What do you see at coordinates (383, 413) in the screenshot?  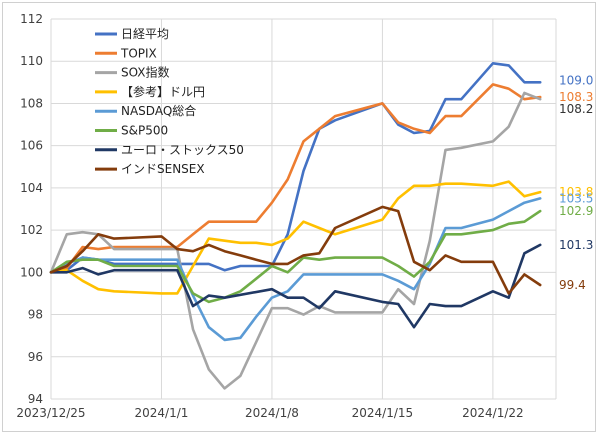 I see `x-tick-label: 2024/1/15` at bounding box center [383, 413].